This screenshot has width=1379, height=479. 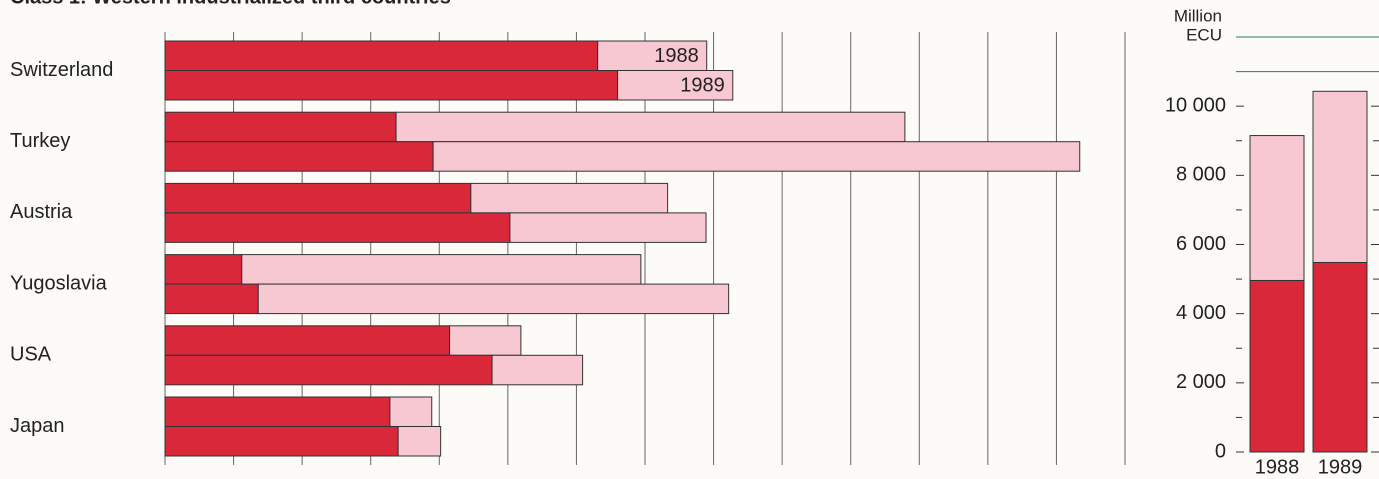 I want to click on y-tick-label: 6 000, so click(x=1201, y=244).